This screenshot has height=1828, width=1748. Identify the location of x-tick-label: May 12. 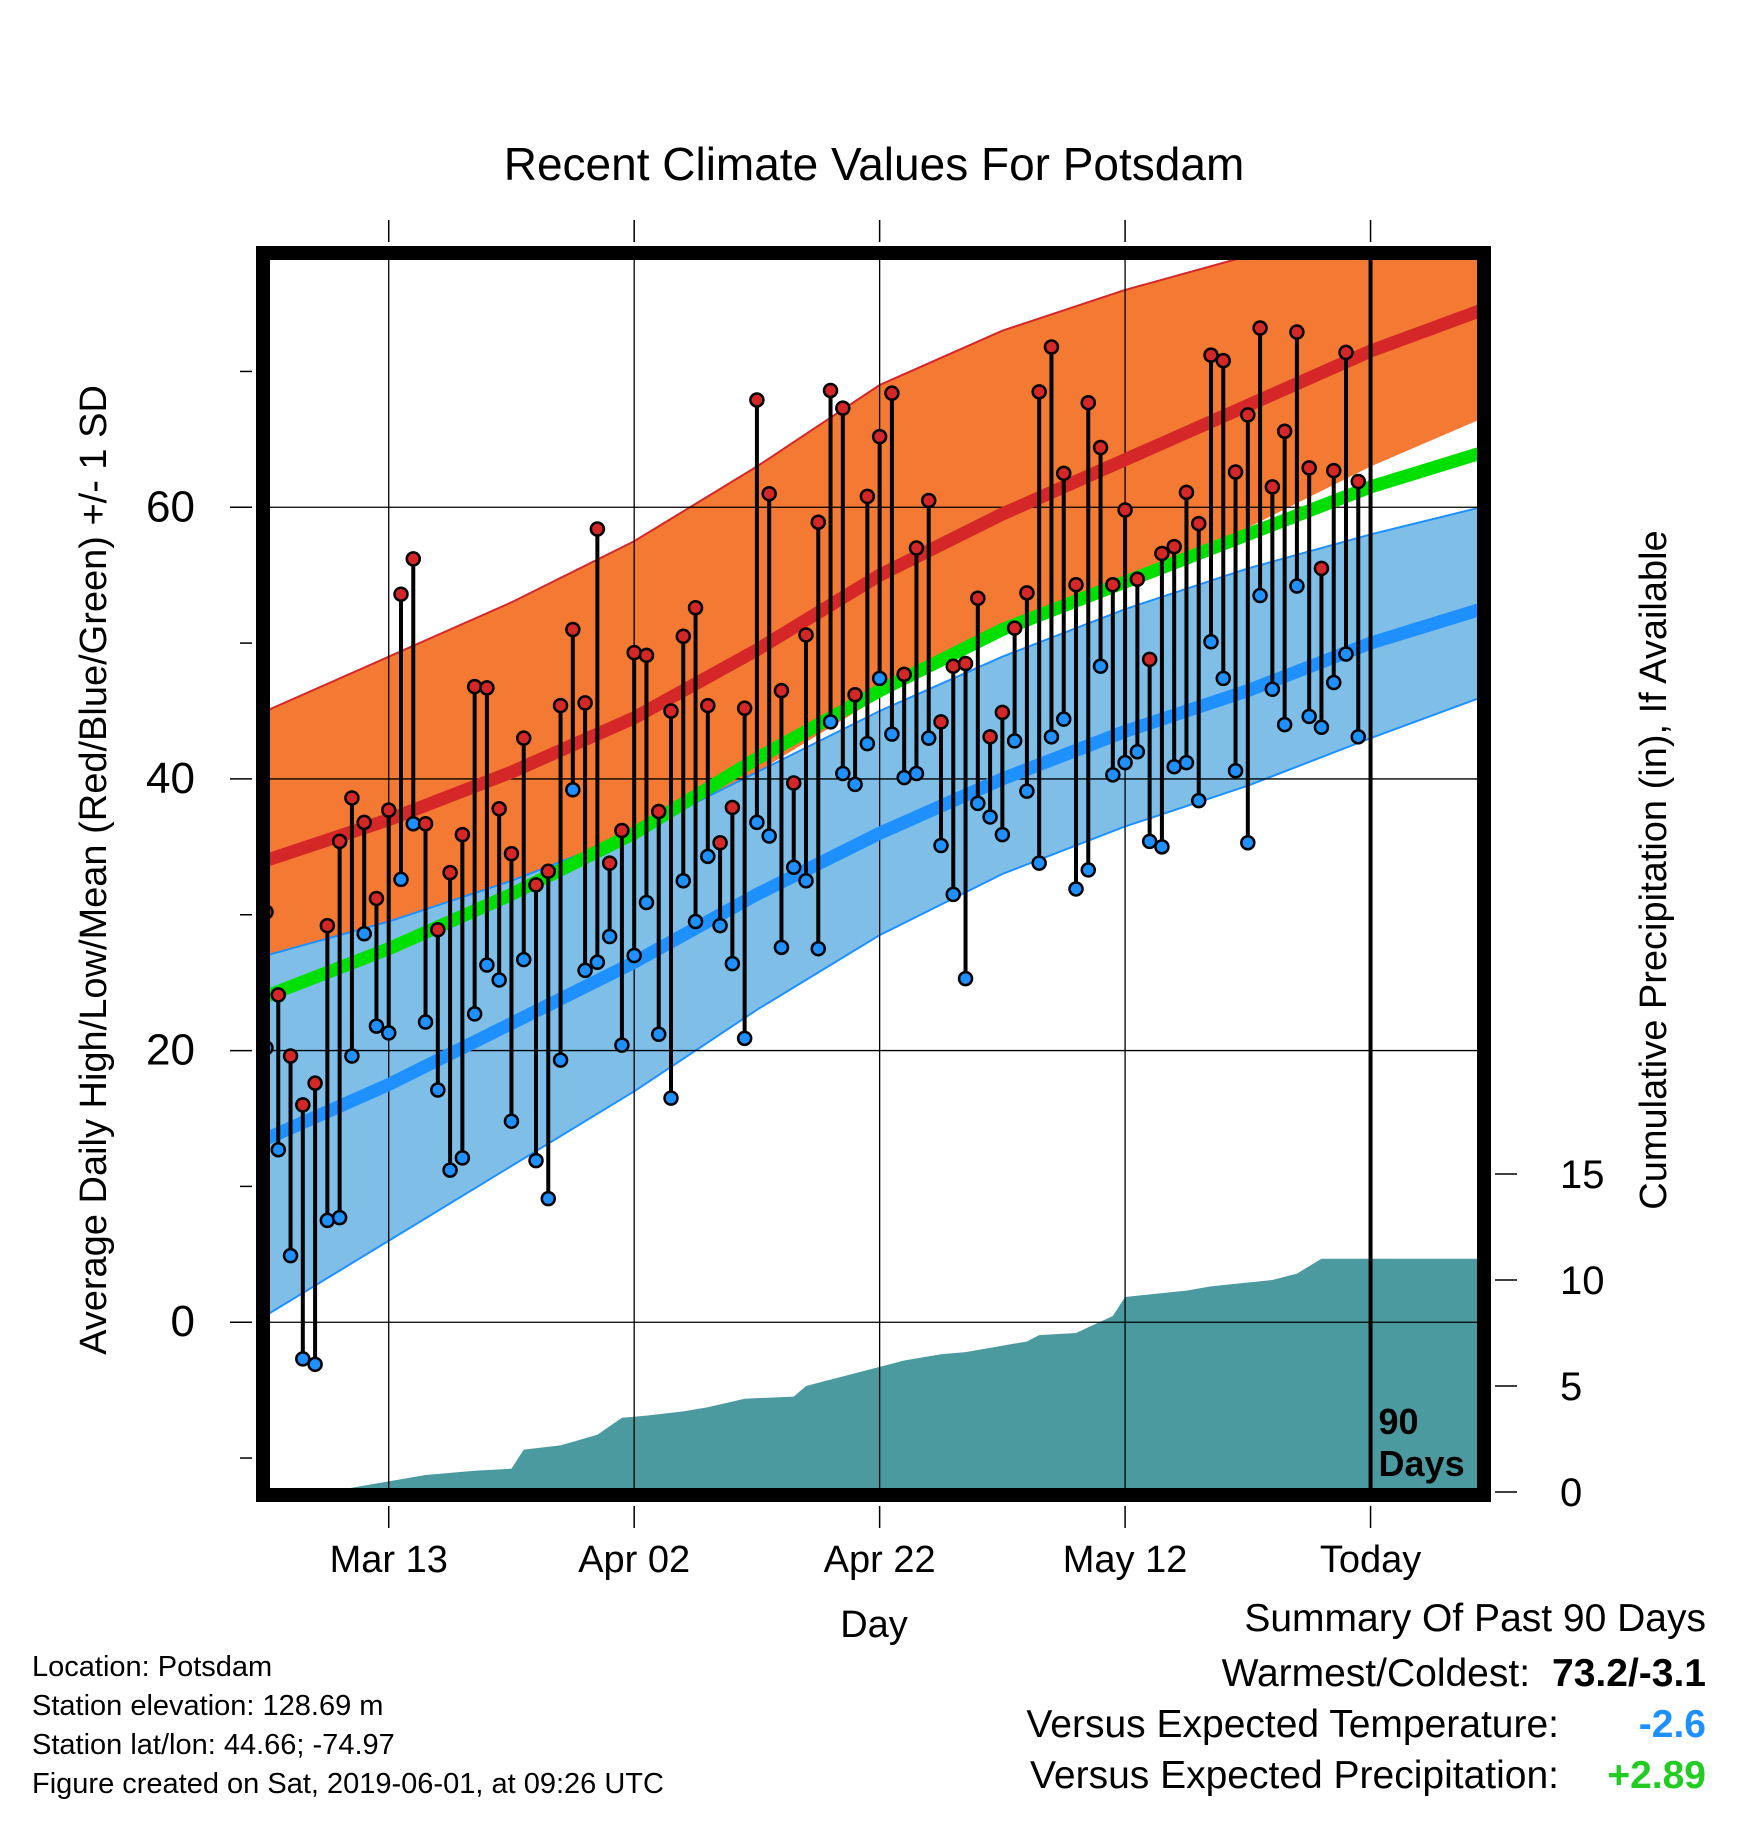
(1125, 1560).